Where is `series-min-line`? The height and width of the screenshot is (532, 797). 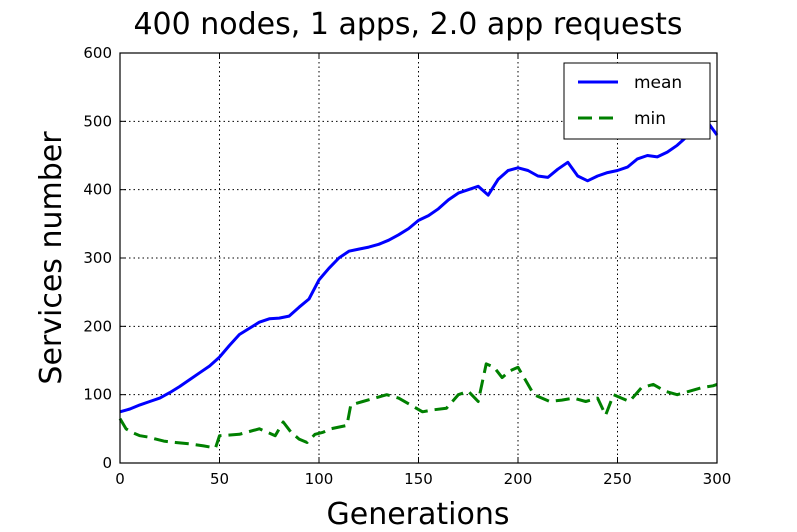 series-min-line is located at coordinates (418, 406).